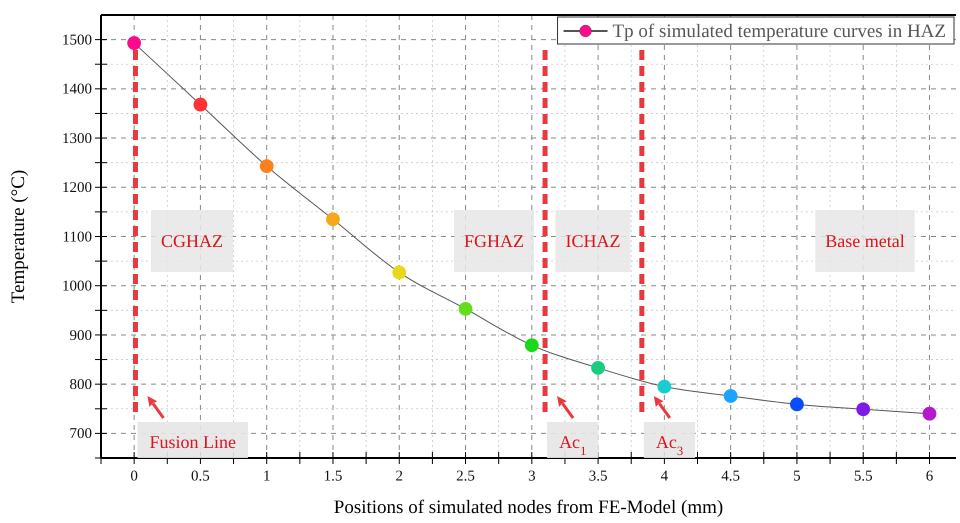  I want to click on y-tick-label: 1200, so click(77, 188).